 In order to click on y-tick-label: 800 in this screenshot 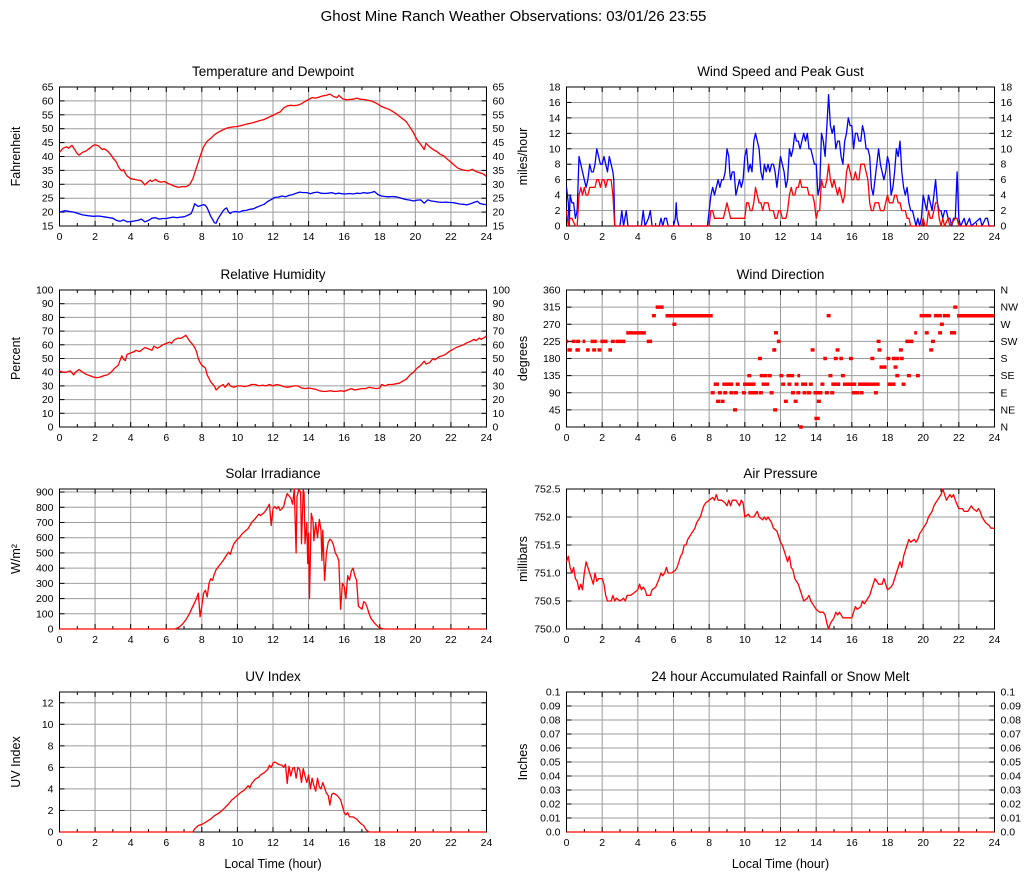, I will do `click(45, 508)`.